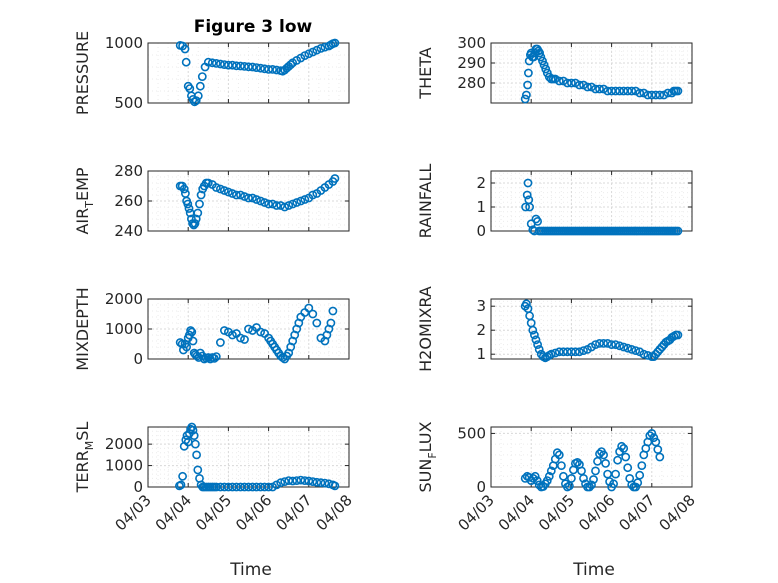 Image resolution: width=778 pixels, height=583 pixels. What do you see at coordinates (84, 458) in the screenshot?
I see `y-axis-label: TERRMSL` at bounding box center [84, 458].